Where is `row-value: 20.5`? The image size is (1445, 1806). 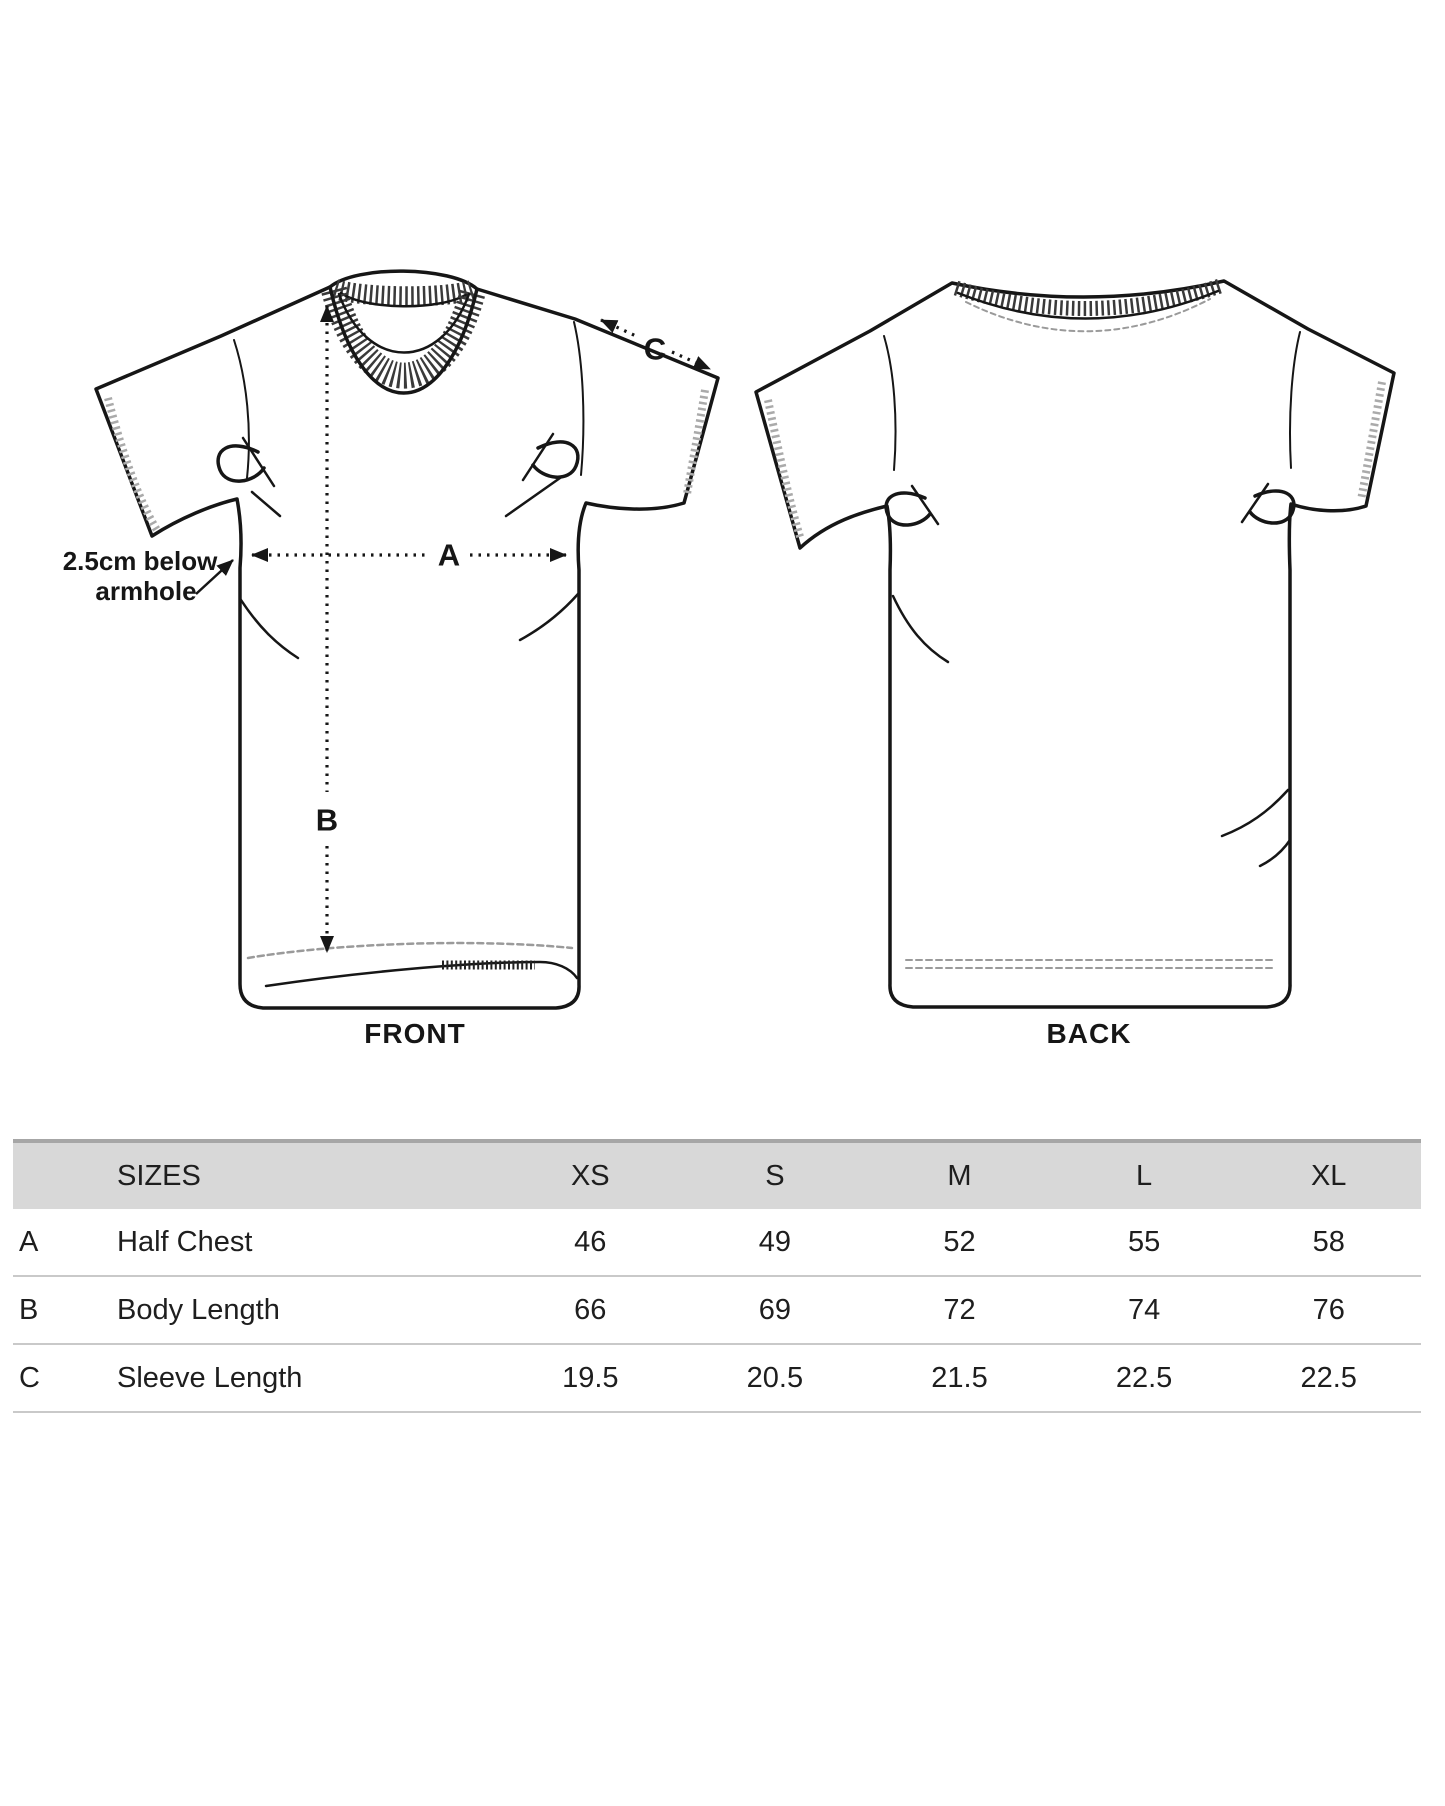 row-value: 20.5 is located at coordinates (775, 1377).